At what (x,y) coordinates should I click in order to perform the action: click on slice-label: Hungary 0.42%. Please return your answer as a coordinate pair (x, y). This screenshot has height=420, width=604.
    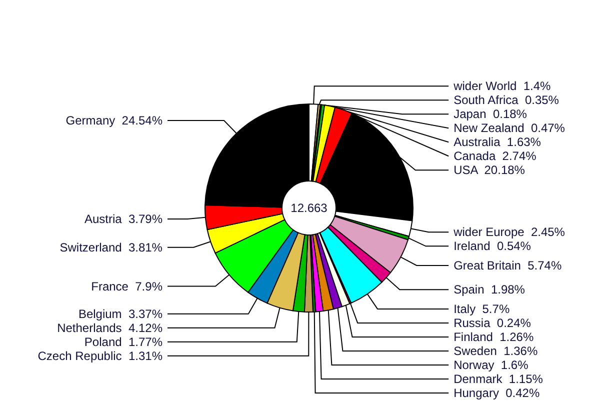
    Looking at the image, I should click on (497, 393).